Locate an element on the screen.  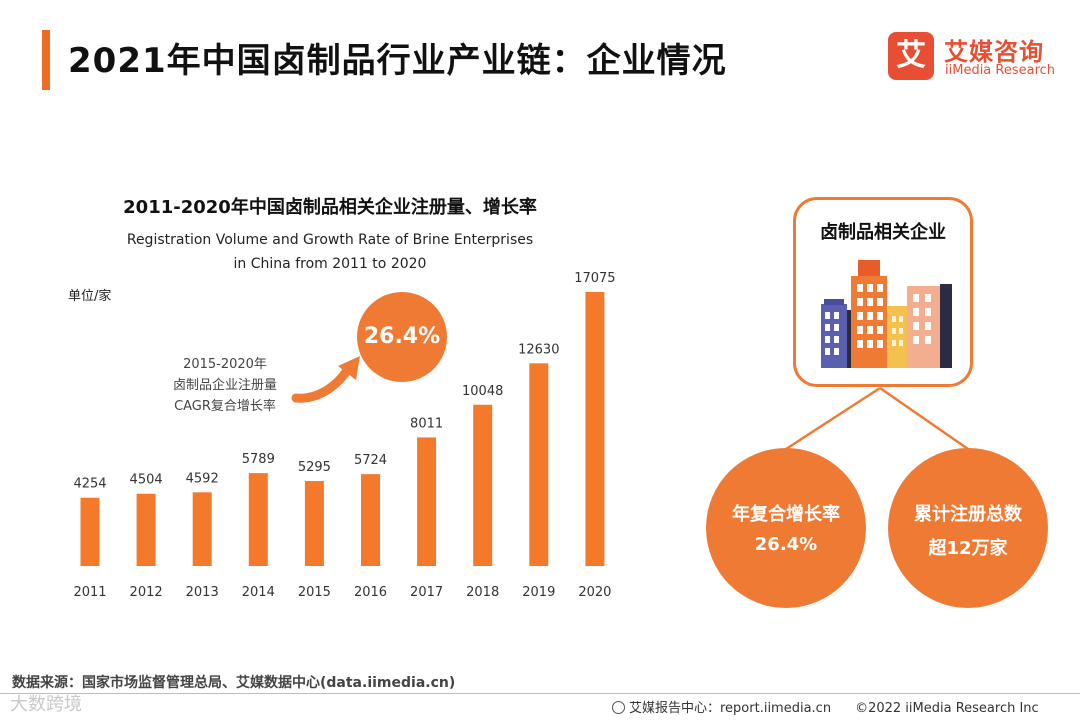
cagr-note-line-3: CAGR复合增长率 is located at coordinates (225, 406).